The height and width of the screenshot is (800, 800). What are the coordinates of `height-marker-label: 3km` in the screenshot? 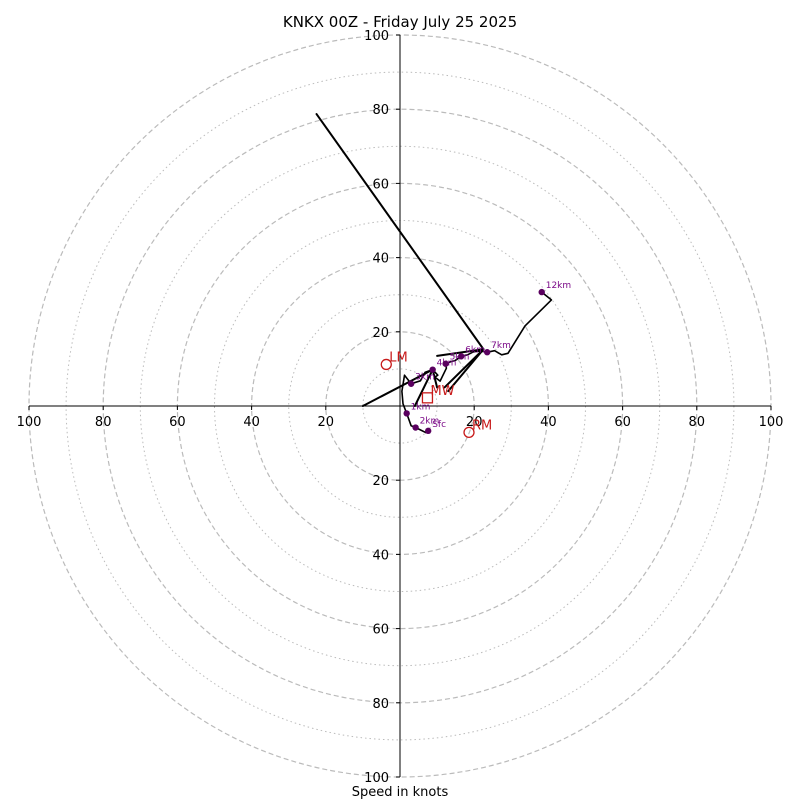 It's located at (425, 378).